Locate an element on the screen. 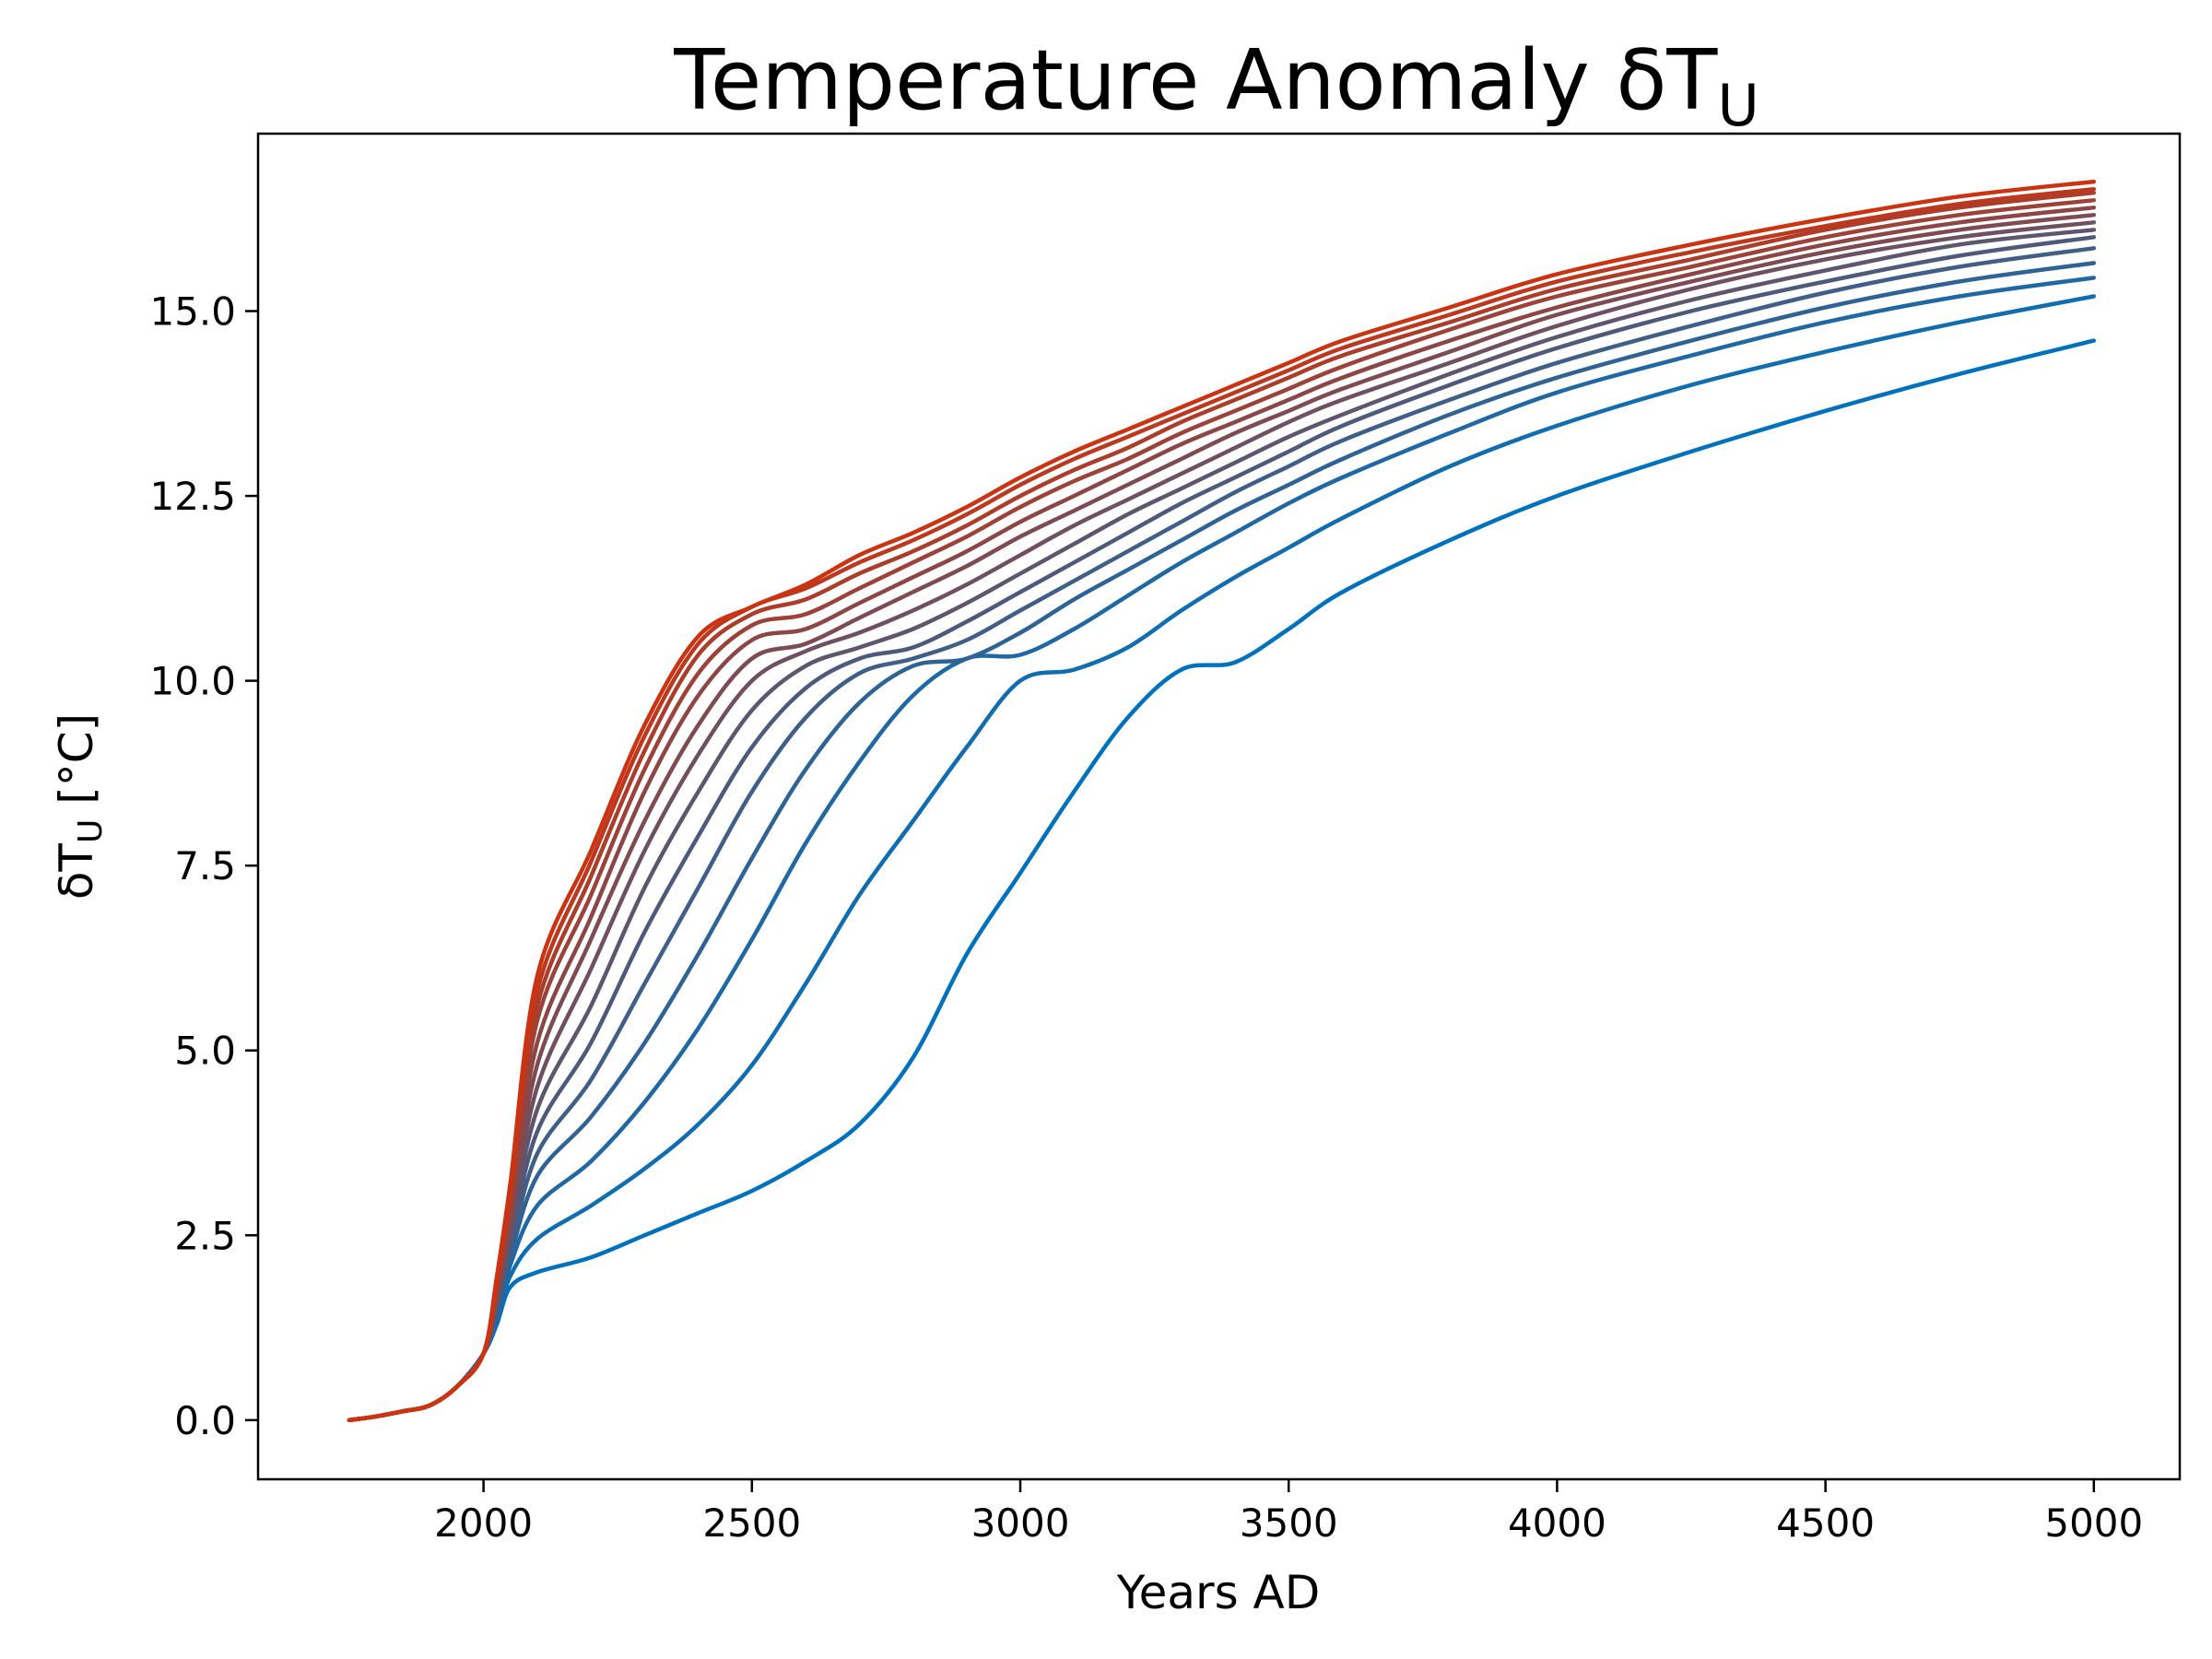 The height and width of the screenshot is (1659, 2212). x-tick-label: 2000 is located at coordinates (483, 1523).